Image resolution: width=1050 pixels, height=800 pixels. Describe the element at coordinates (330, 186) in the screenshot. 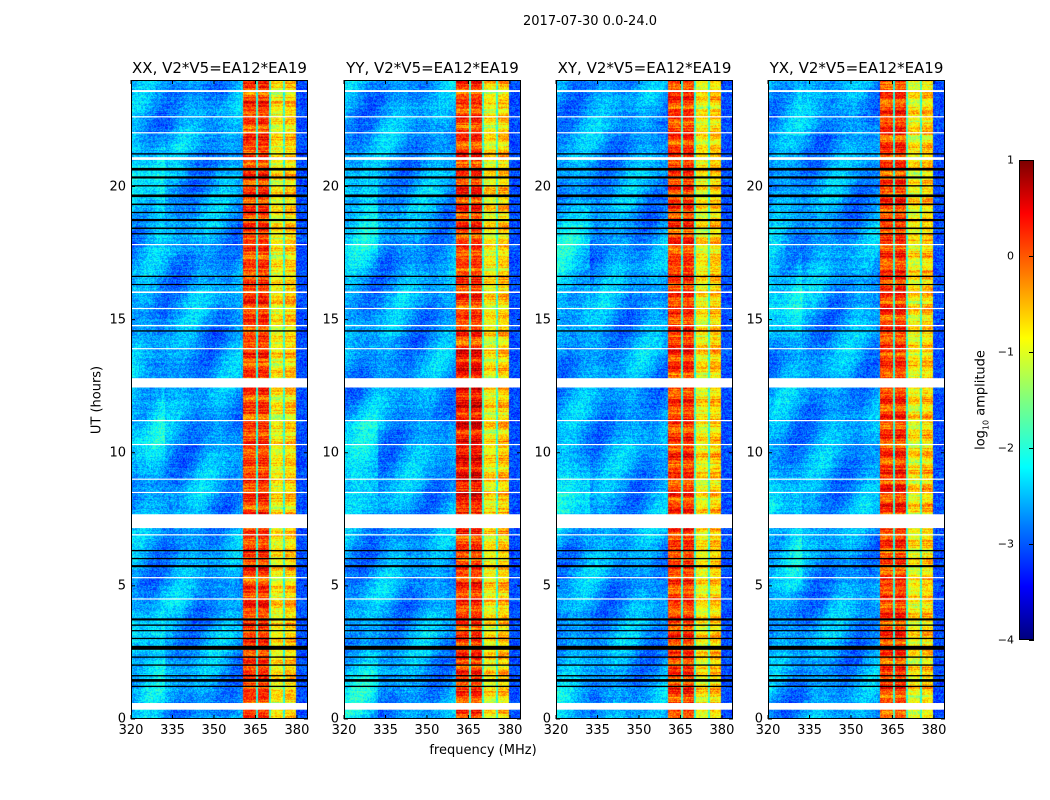

I see `y-tick-label: 20` at that location.